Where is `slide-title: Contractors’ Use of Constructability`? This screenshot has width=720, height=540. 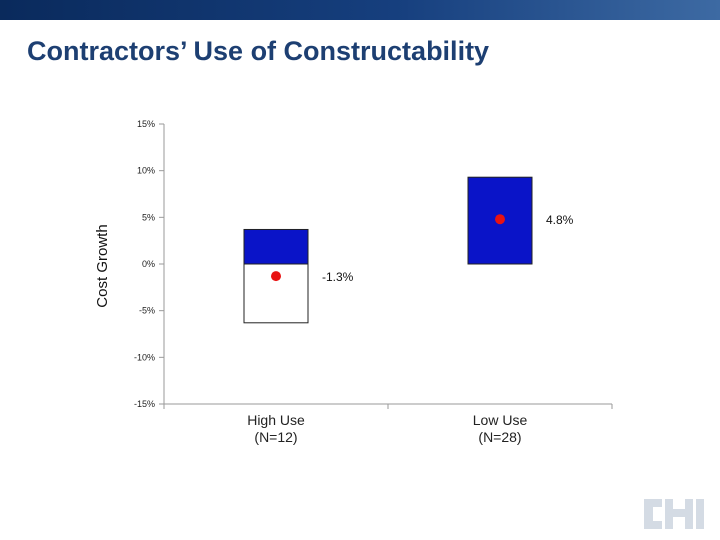 slide-title: Contractors’ Use of Constructability is located at coordinates (258, 51).